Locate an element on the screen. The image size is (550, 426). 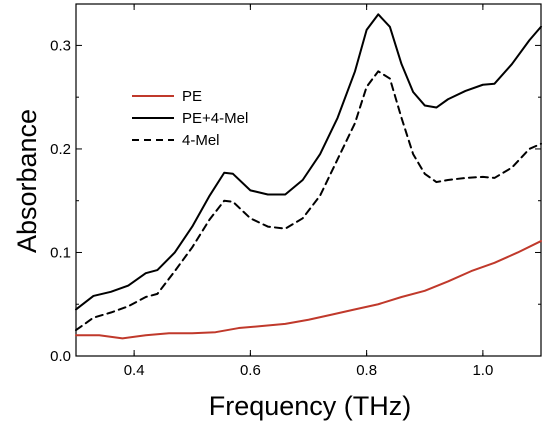
y-axis-title: Absorbance is located at coordinates (27, 181).